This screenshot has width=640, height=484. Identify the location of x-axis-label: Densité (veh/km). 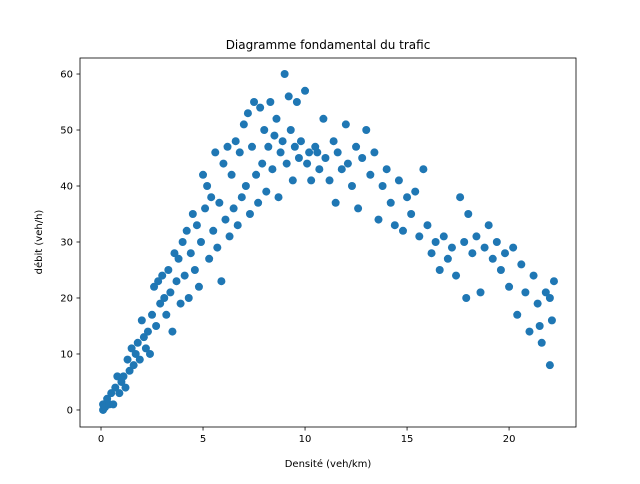
(328, 464).